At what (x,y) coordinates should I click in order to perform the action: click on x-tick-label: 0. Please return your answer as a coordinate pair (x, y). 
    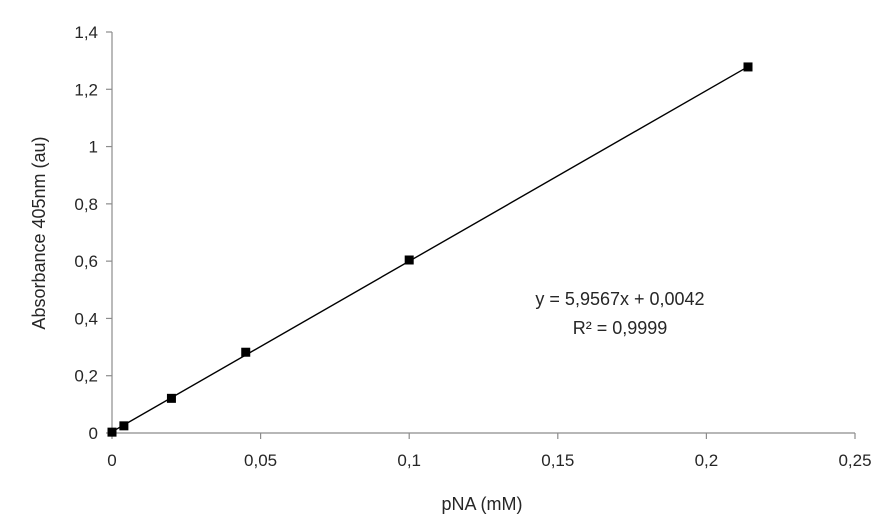
    Looking at the image, I should click on (111, 460).